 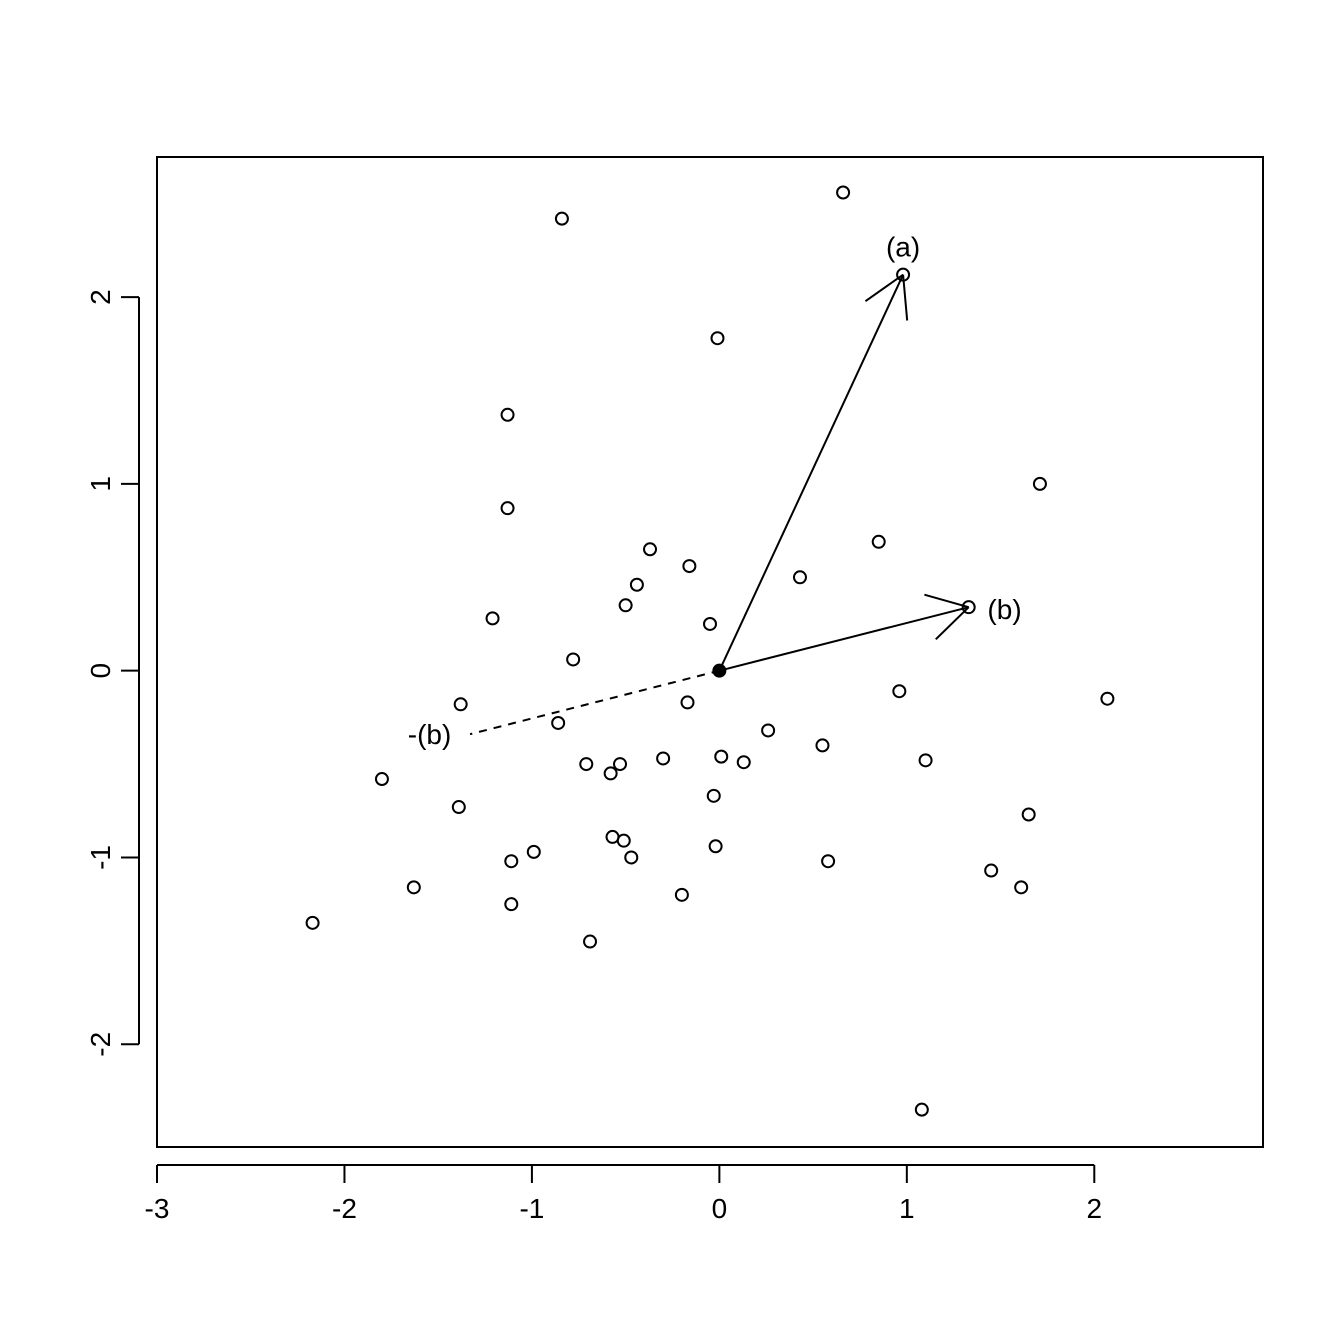 I want to click on y-tick-label: 2, so click(x=100, y=297).